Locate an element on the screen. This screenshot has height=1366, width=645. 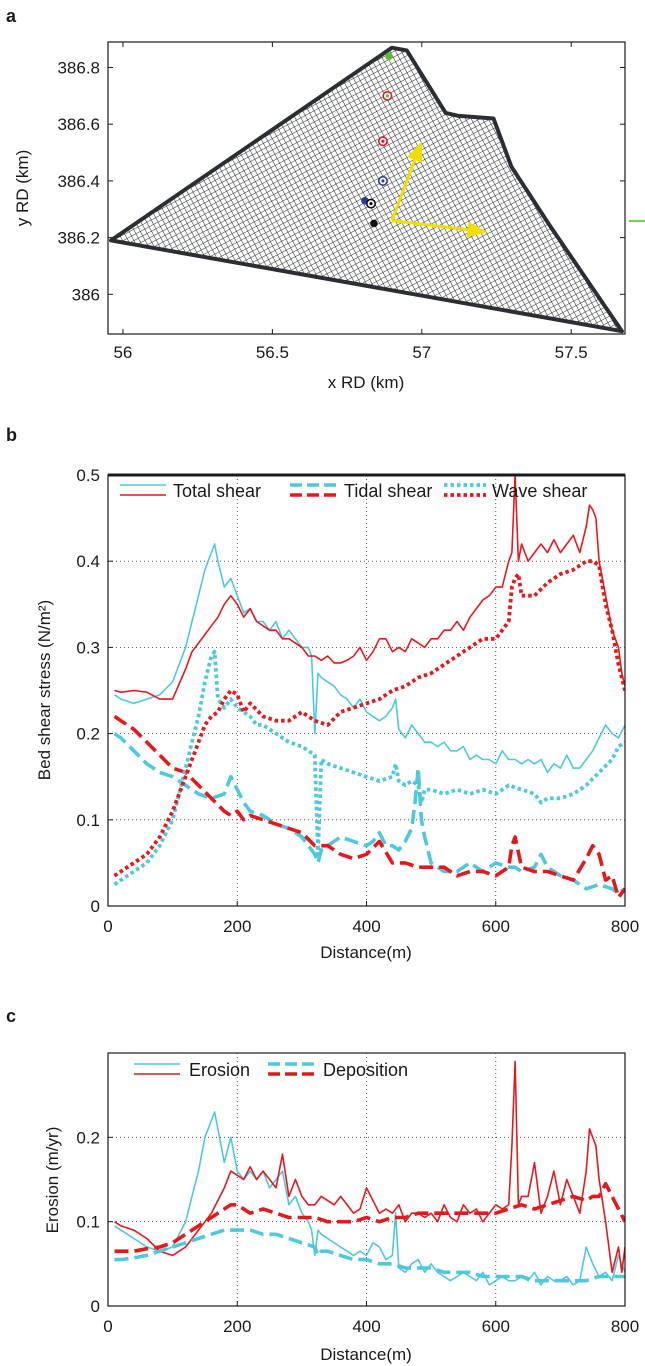
y-tick-label: 0.4 is located at coordinates (88, 561).